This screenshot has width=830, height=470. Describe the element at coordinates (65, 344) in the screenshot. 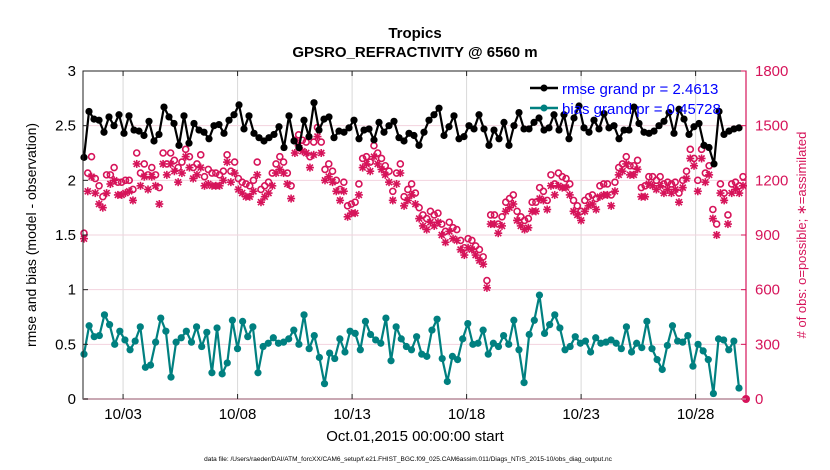

I see `y-tick-label: 0.5` at that location.